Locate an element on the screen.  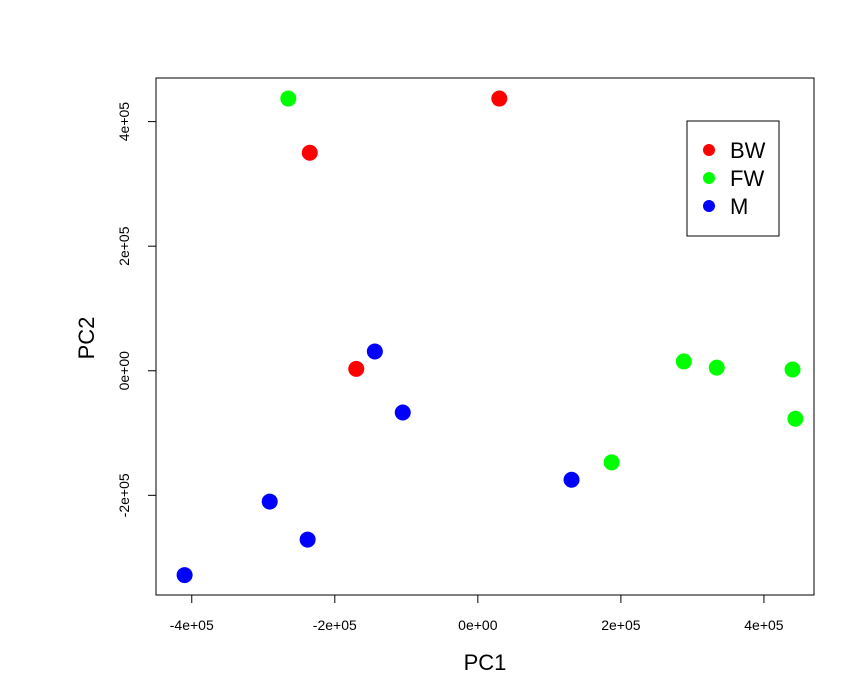
legend-label-fw: FW is located at coordinates (747, 178).